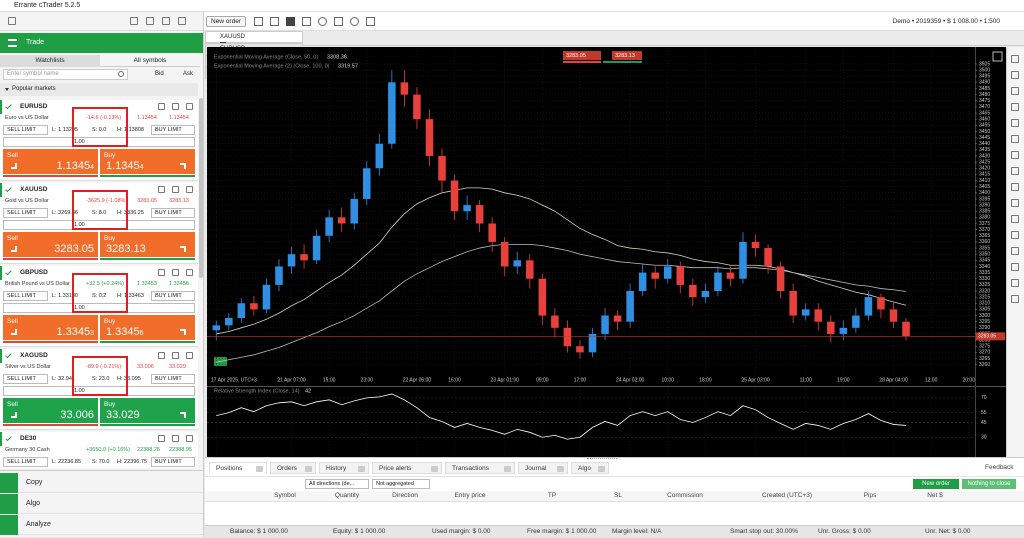  Describe the element at coordinates (602, 459) in the screenshot. I see `resize-handle` at that location.